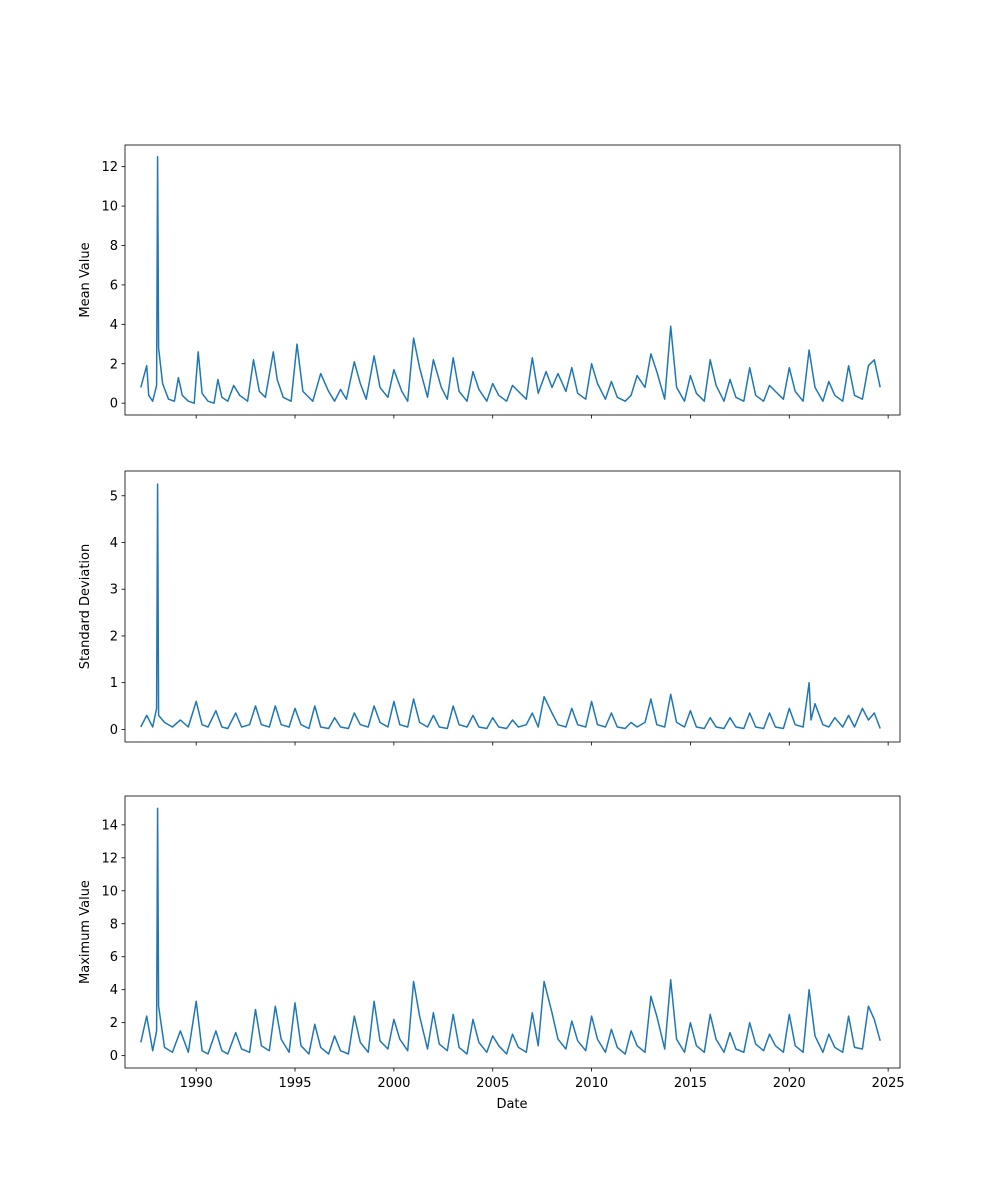  Describe the element at coordinates (114, 496) in the screenshot. I see `standard-deviation-y-tick-label: 5` at that location.